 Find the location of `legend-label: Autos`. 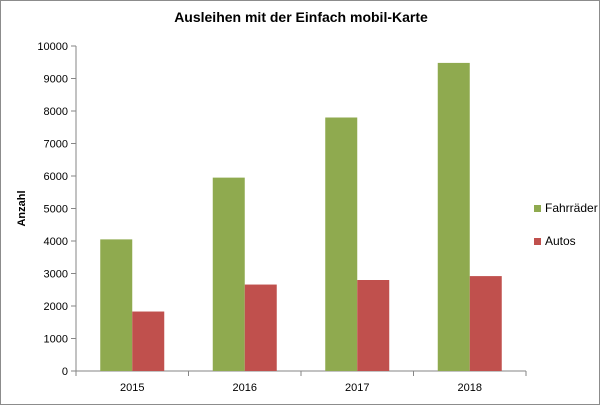

legend-label: Autos is located at coordinates (560, 241).